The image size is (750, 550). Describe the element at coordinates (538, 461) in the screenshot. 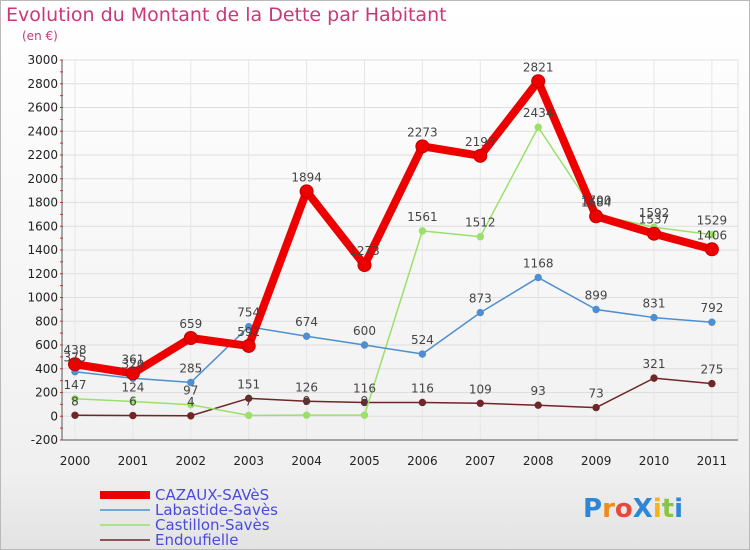

I see `x-tick-label: 2008` at that location.